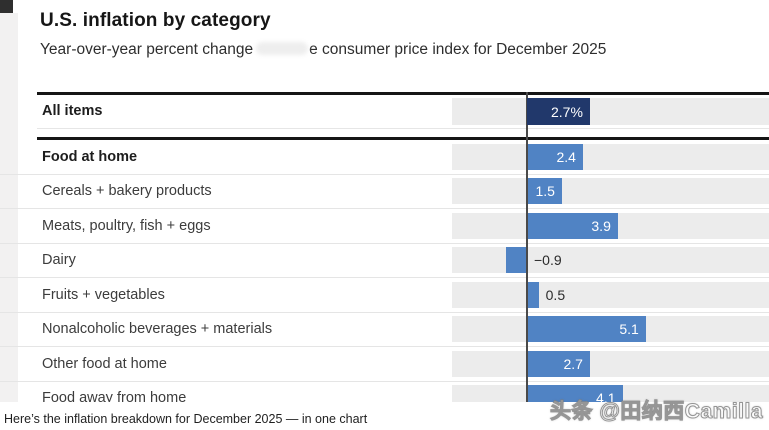  What do you see at coordinates (610, 363) in the screenshot?
I see `row-track: 2.7` at bounding box center [610, 363].